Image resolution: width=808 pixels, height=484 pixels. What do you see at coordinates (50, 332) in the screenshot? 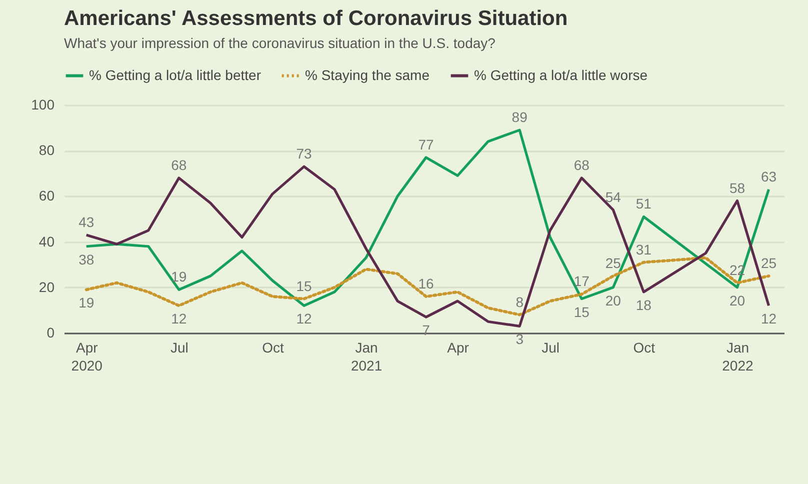
I see `y-tick-label: 0` at bounding box center [50, 332].